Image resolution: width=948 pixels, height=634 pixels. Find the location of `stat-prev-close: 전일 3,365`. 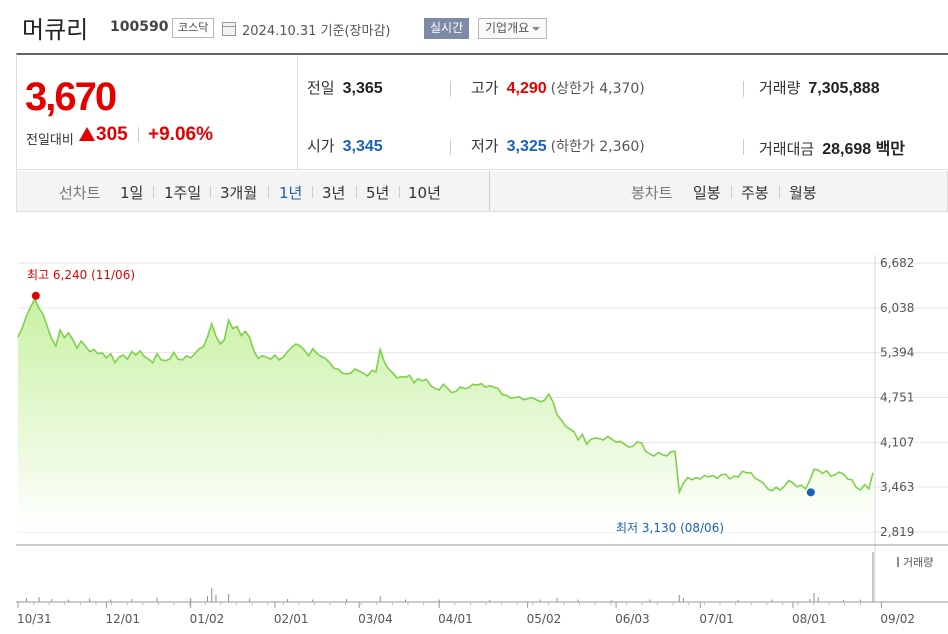

stat-prev-close: 전일 3,365 is located at coordinates (345, 87).